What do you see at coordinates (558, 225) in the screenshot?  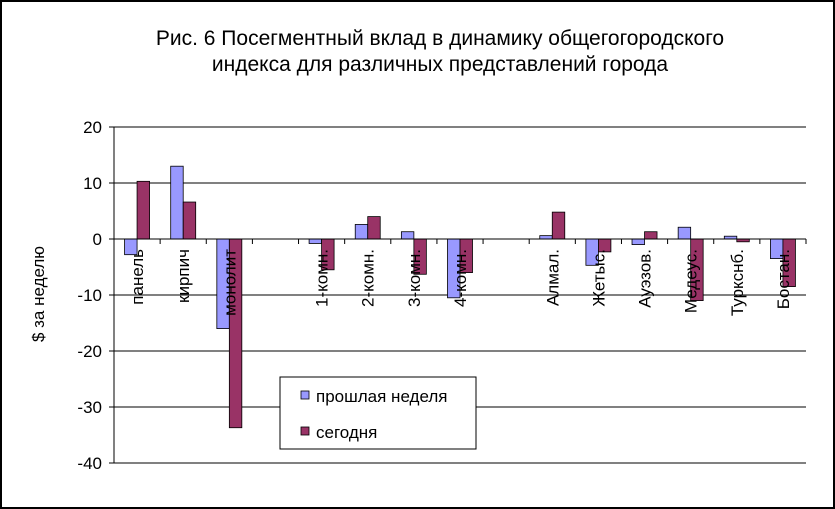 I see `bar-series1-cat9` at bounding box center [558, 225].